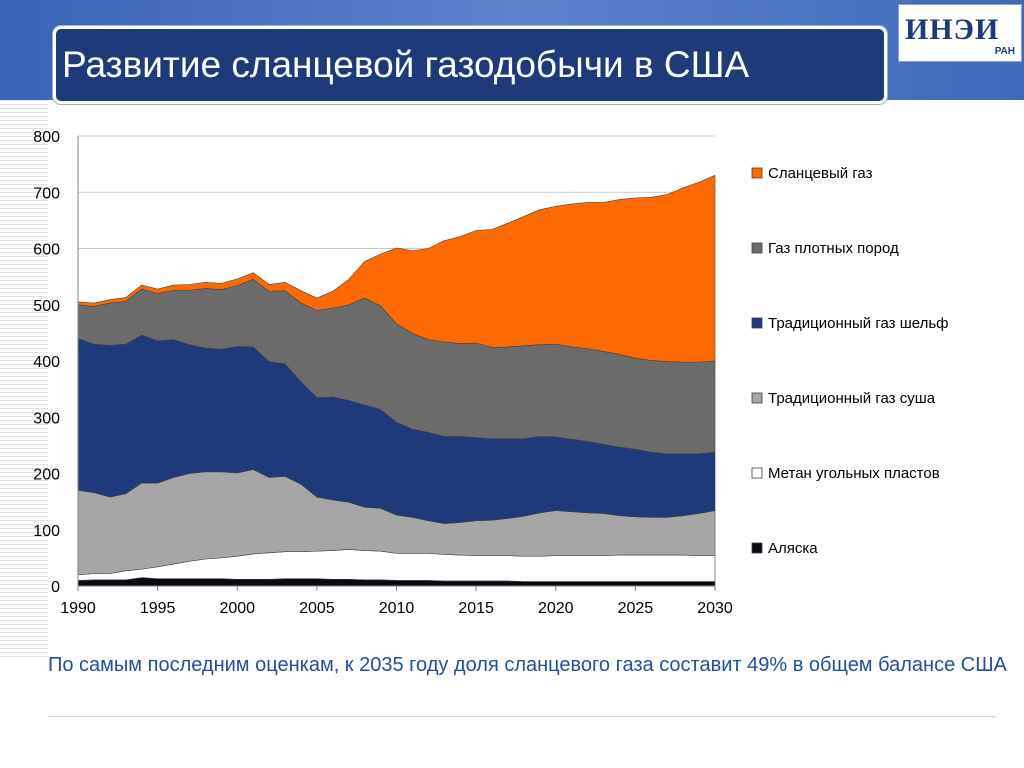 This screenshot has width=1024, height=768. Describe the element at coordinates (820, 173) in the screenshot. I see `legend-label-5: Сланцевый газ` at that location.